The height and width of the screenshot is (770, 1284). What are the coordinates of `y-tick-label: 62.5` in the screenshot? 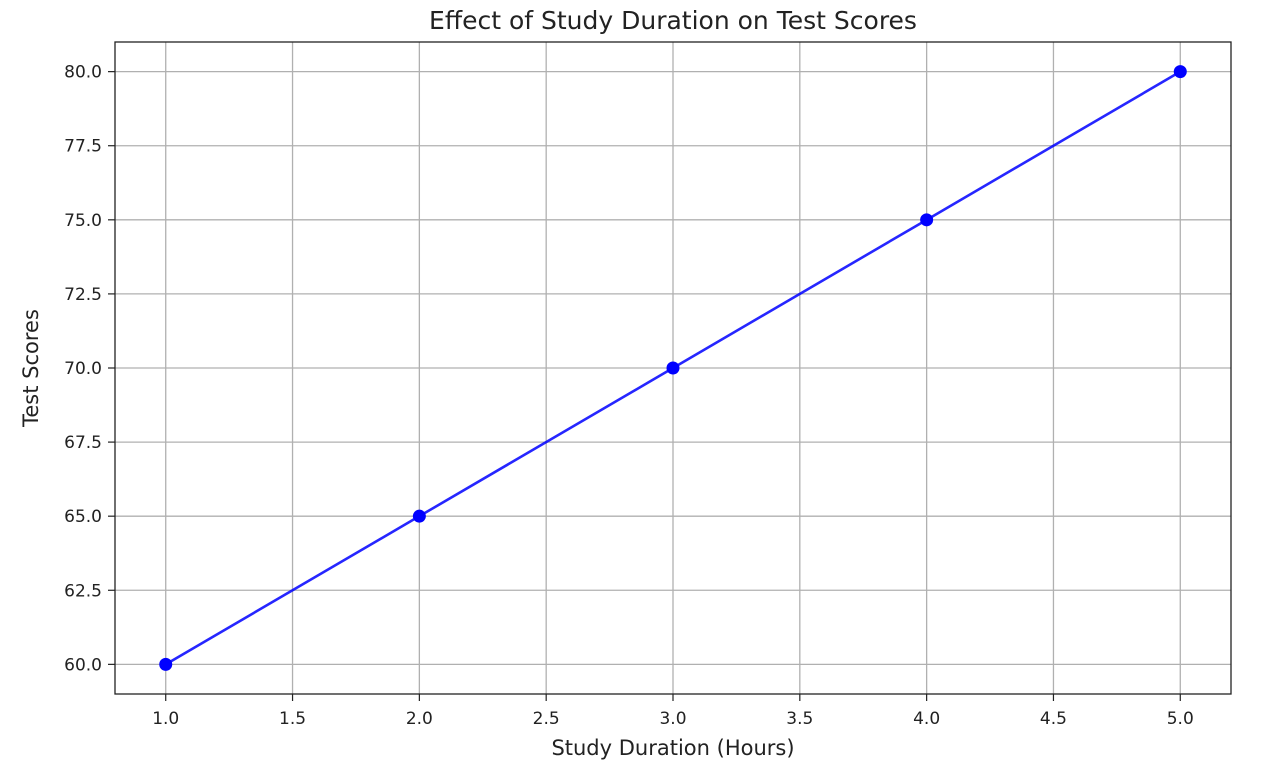 It's located at (83, 591).